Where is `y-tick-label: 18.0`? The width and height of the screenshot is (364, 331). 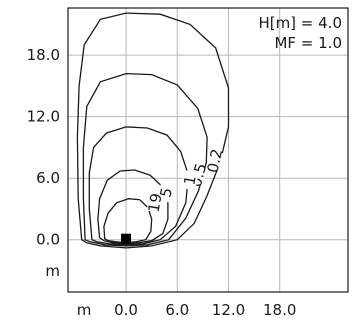 y-tick-label: 18.0 is located at coordinates (43, 55).